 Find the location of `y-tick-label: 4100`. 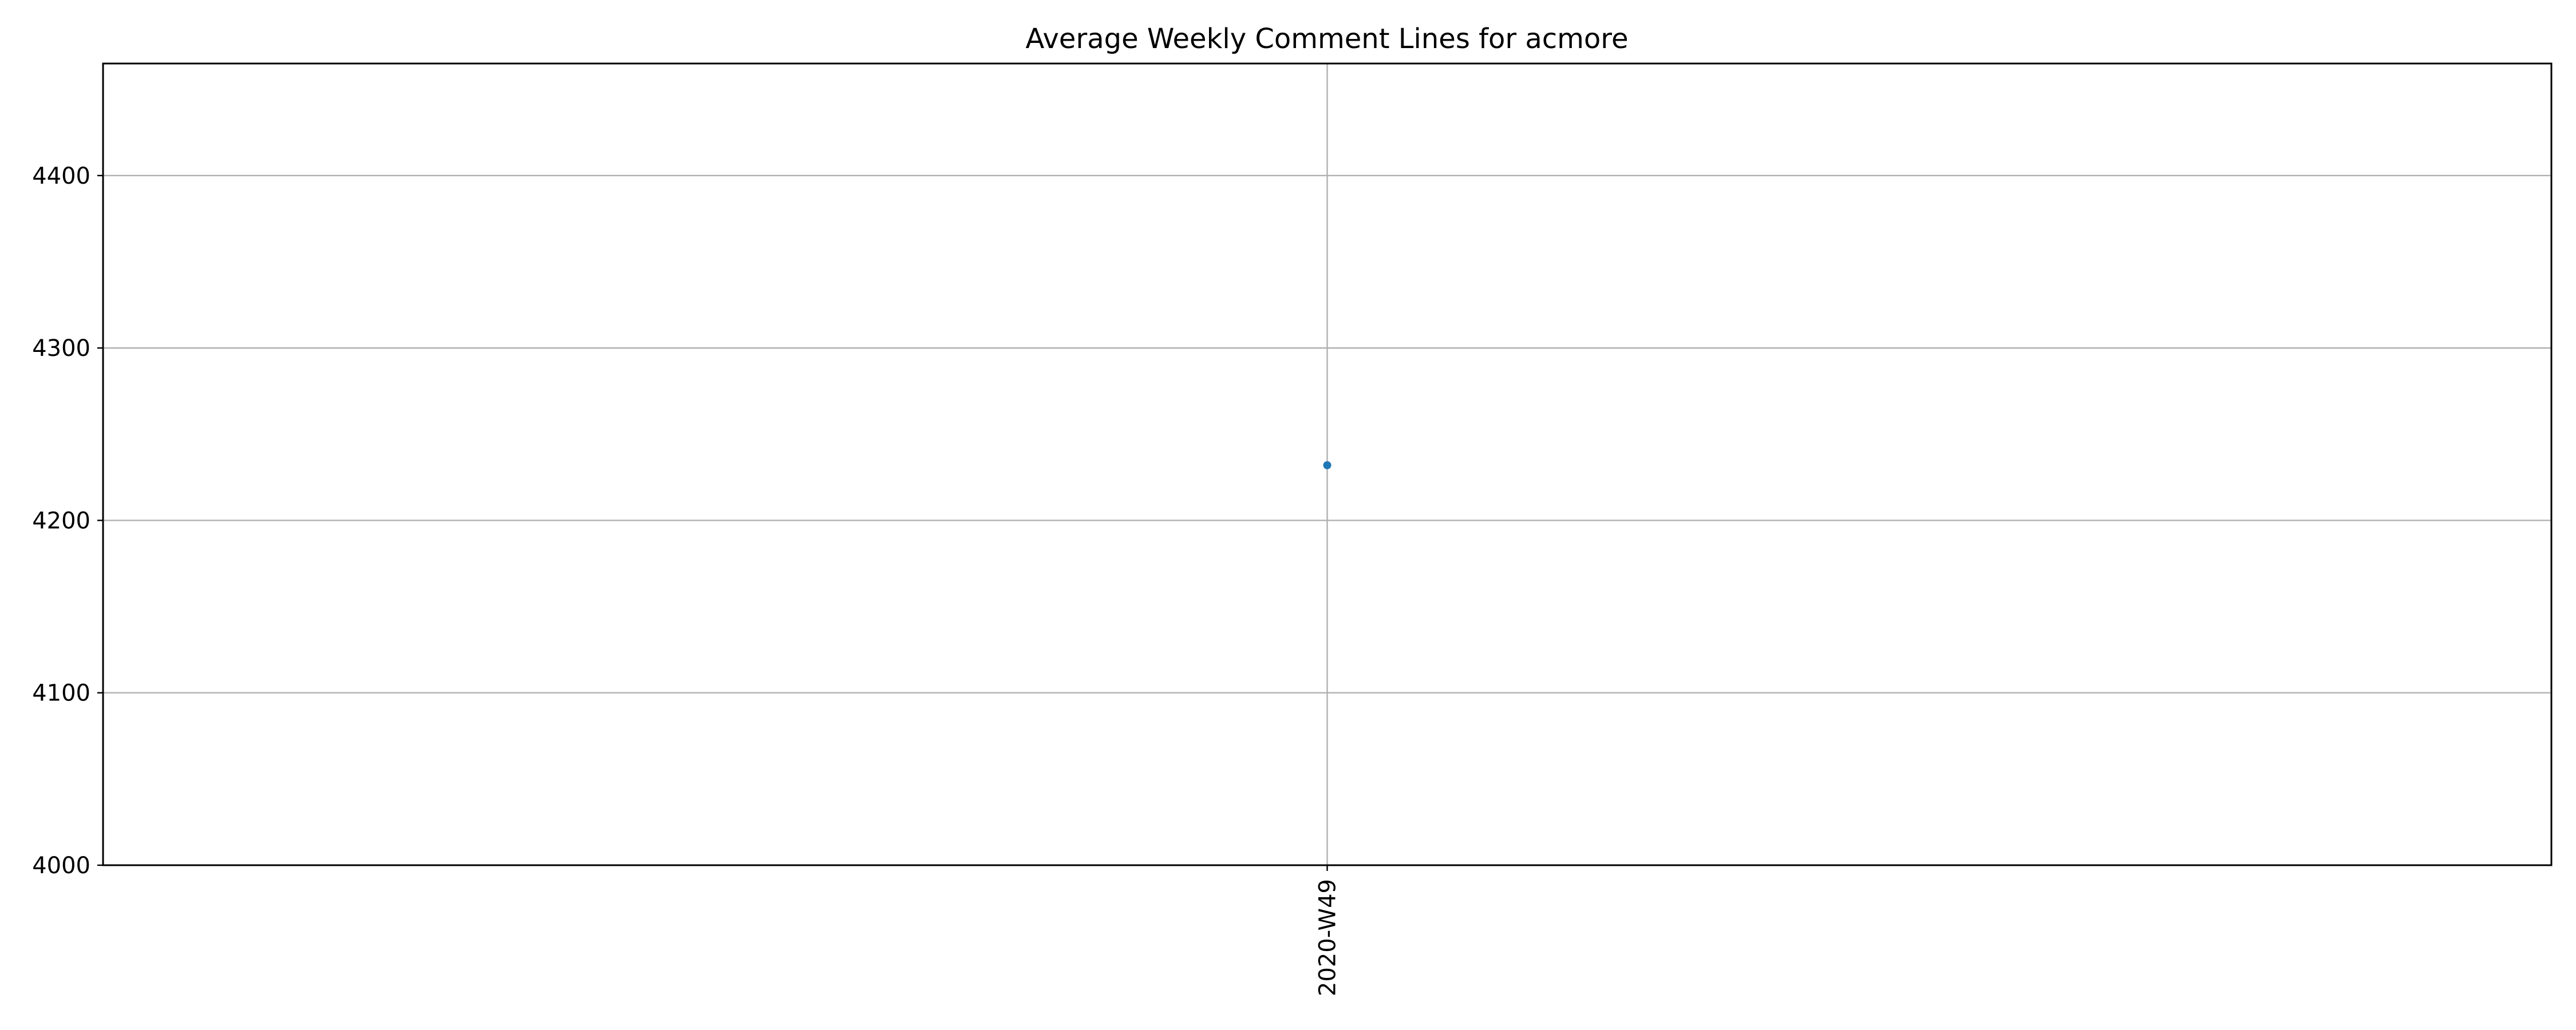

y-tick-label: 4100 is located at coordinates (61, 693).